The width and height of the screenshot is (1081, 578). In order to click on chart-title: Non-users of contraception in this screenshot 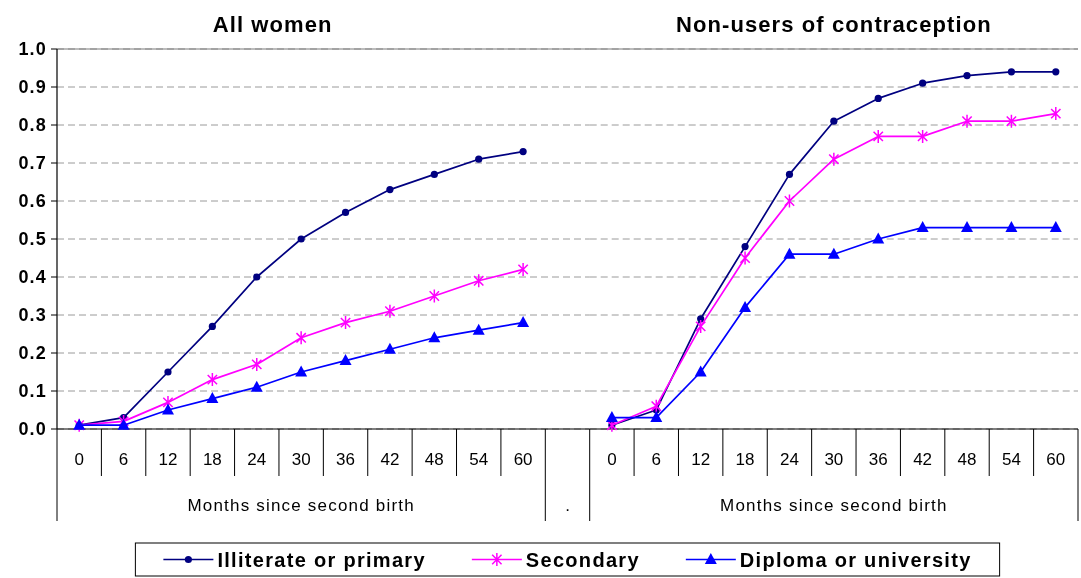, I will do `click(833, 24)`.